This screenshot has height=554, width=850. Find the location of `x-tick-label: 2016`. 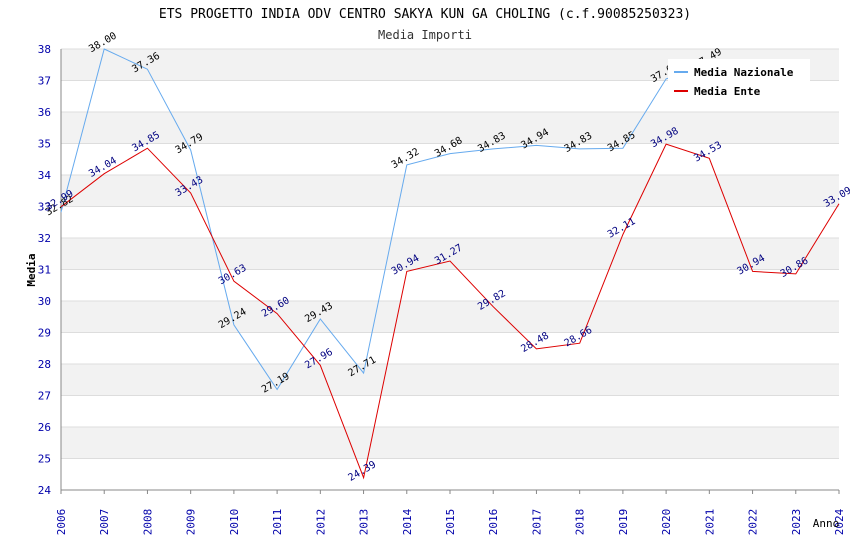

x-tick-label: 2016 is located at coordinates (493, 522).